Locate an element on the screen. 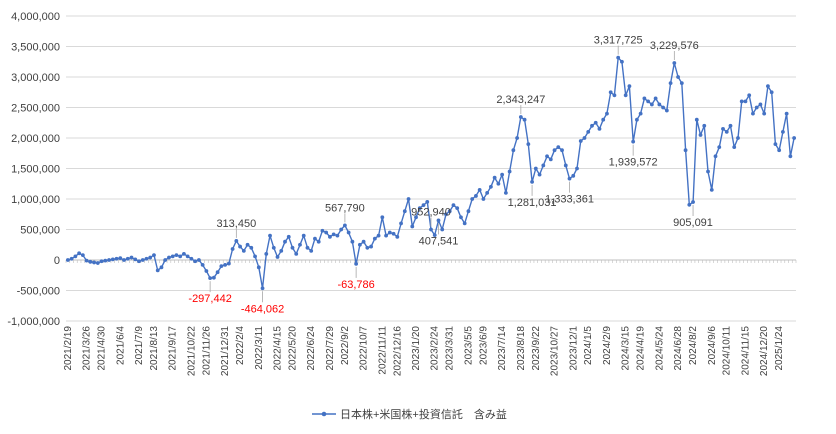 The height and width of the screenshot is (434, 836). x-tick-label: 2024/10/11 is located at coordinates (727, 351).